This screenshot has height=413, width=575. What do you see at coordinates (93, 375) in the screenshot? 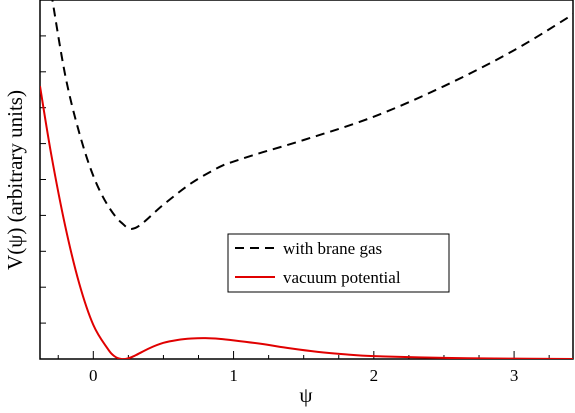
I see `x-tick-label: 0` at bounding box center [93, 375].